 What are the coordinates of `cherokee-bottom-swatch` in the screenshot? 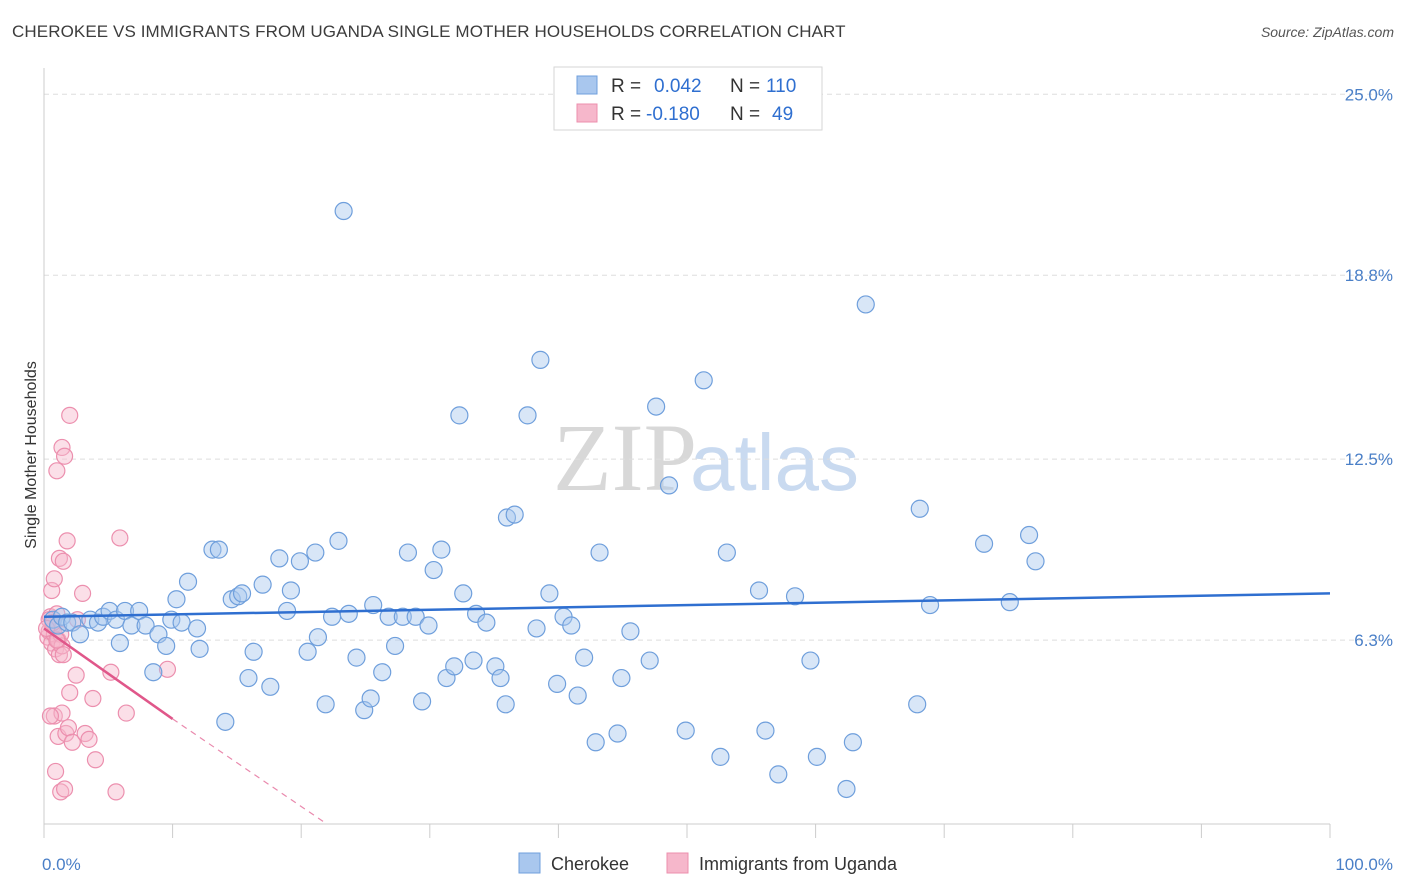 It's located at (529, 863).